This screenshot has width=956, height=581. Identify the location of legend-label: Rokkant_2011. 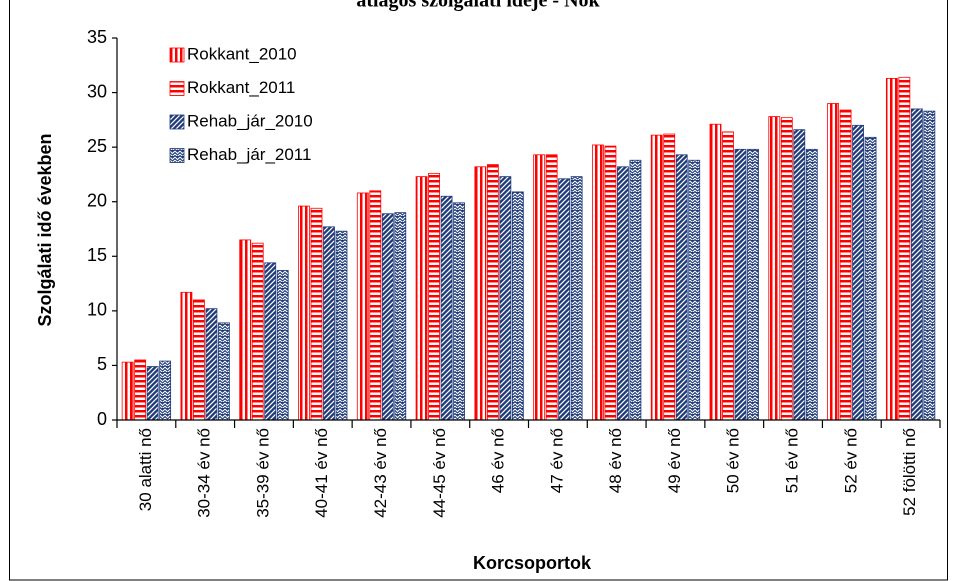
(241, 87).